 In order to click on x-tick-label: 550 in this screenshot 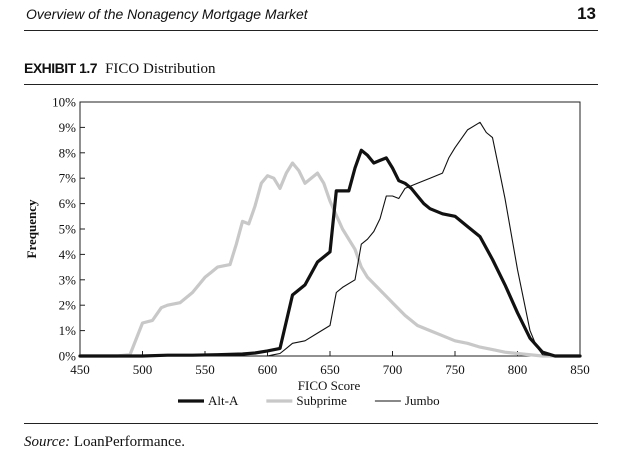, I will do `click(205, 369)`.